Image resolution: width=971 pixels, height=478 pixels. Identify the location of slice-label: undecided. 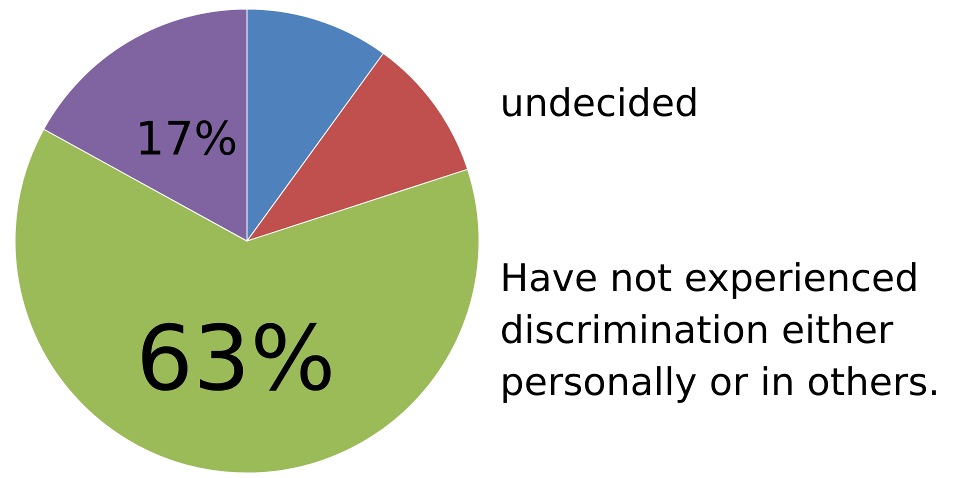
(599, 103).